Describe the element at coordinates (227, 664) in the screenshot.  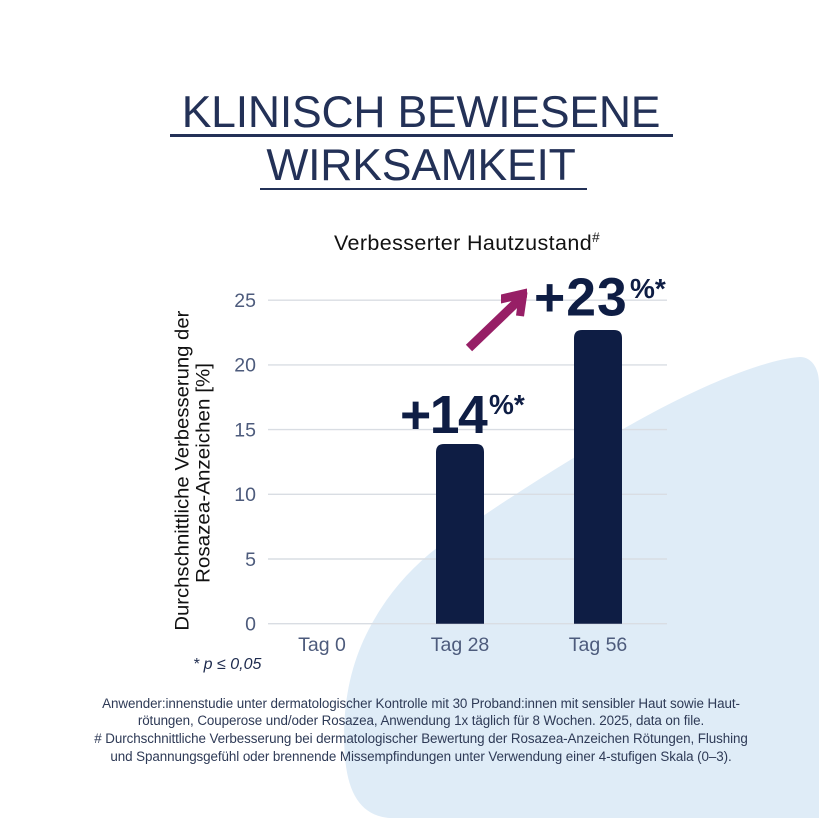
I see `svg-text: * p ≤ 0,05` at that location.